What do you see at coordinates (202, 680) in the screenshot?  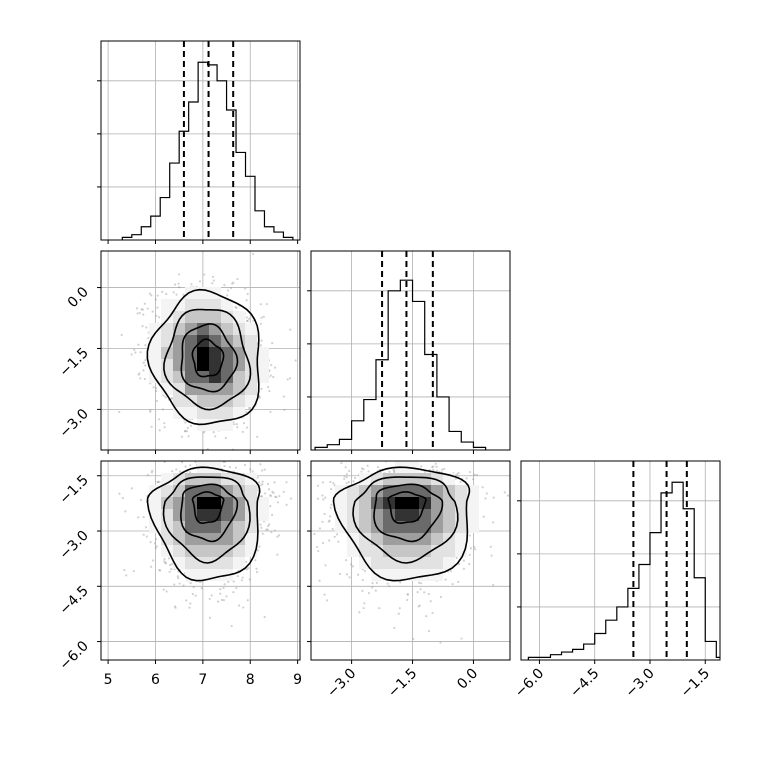 I see `x-tick-label: 7` at bounding box center [202, 680].